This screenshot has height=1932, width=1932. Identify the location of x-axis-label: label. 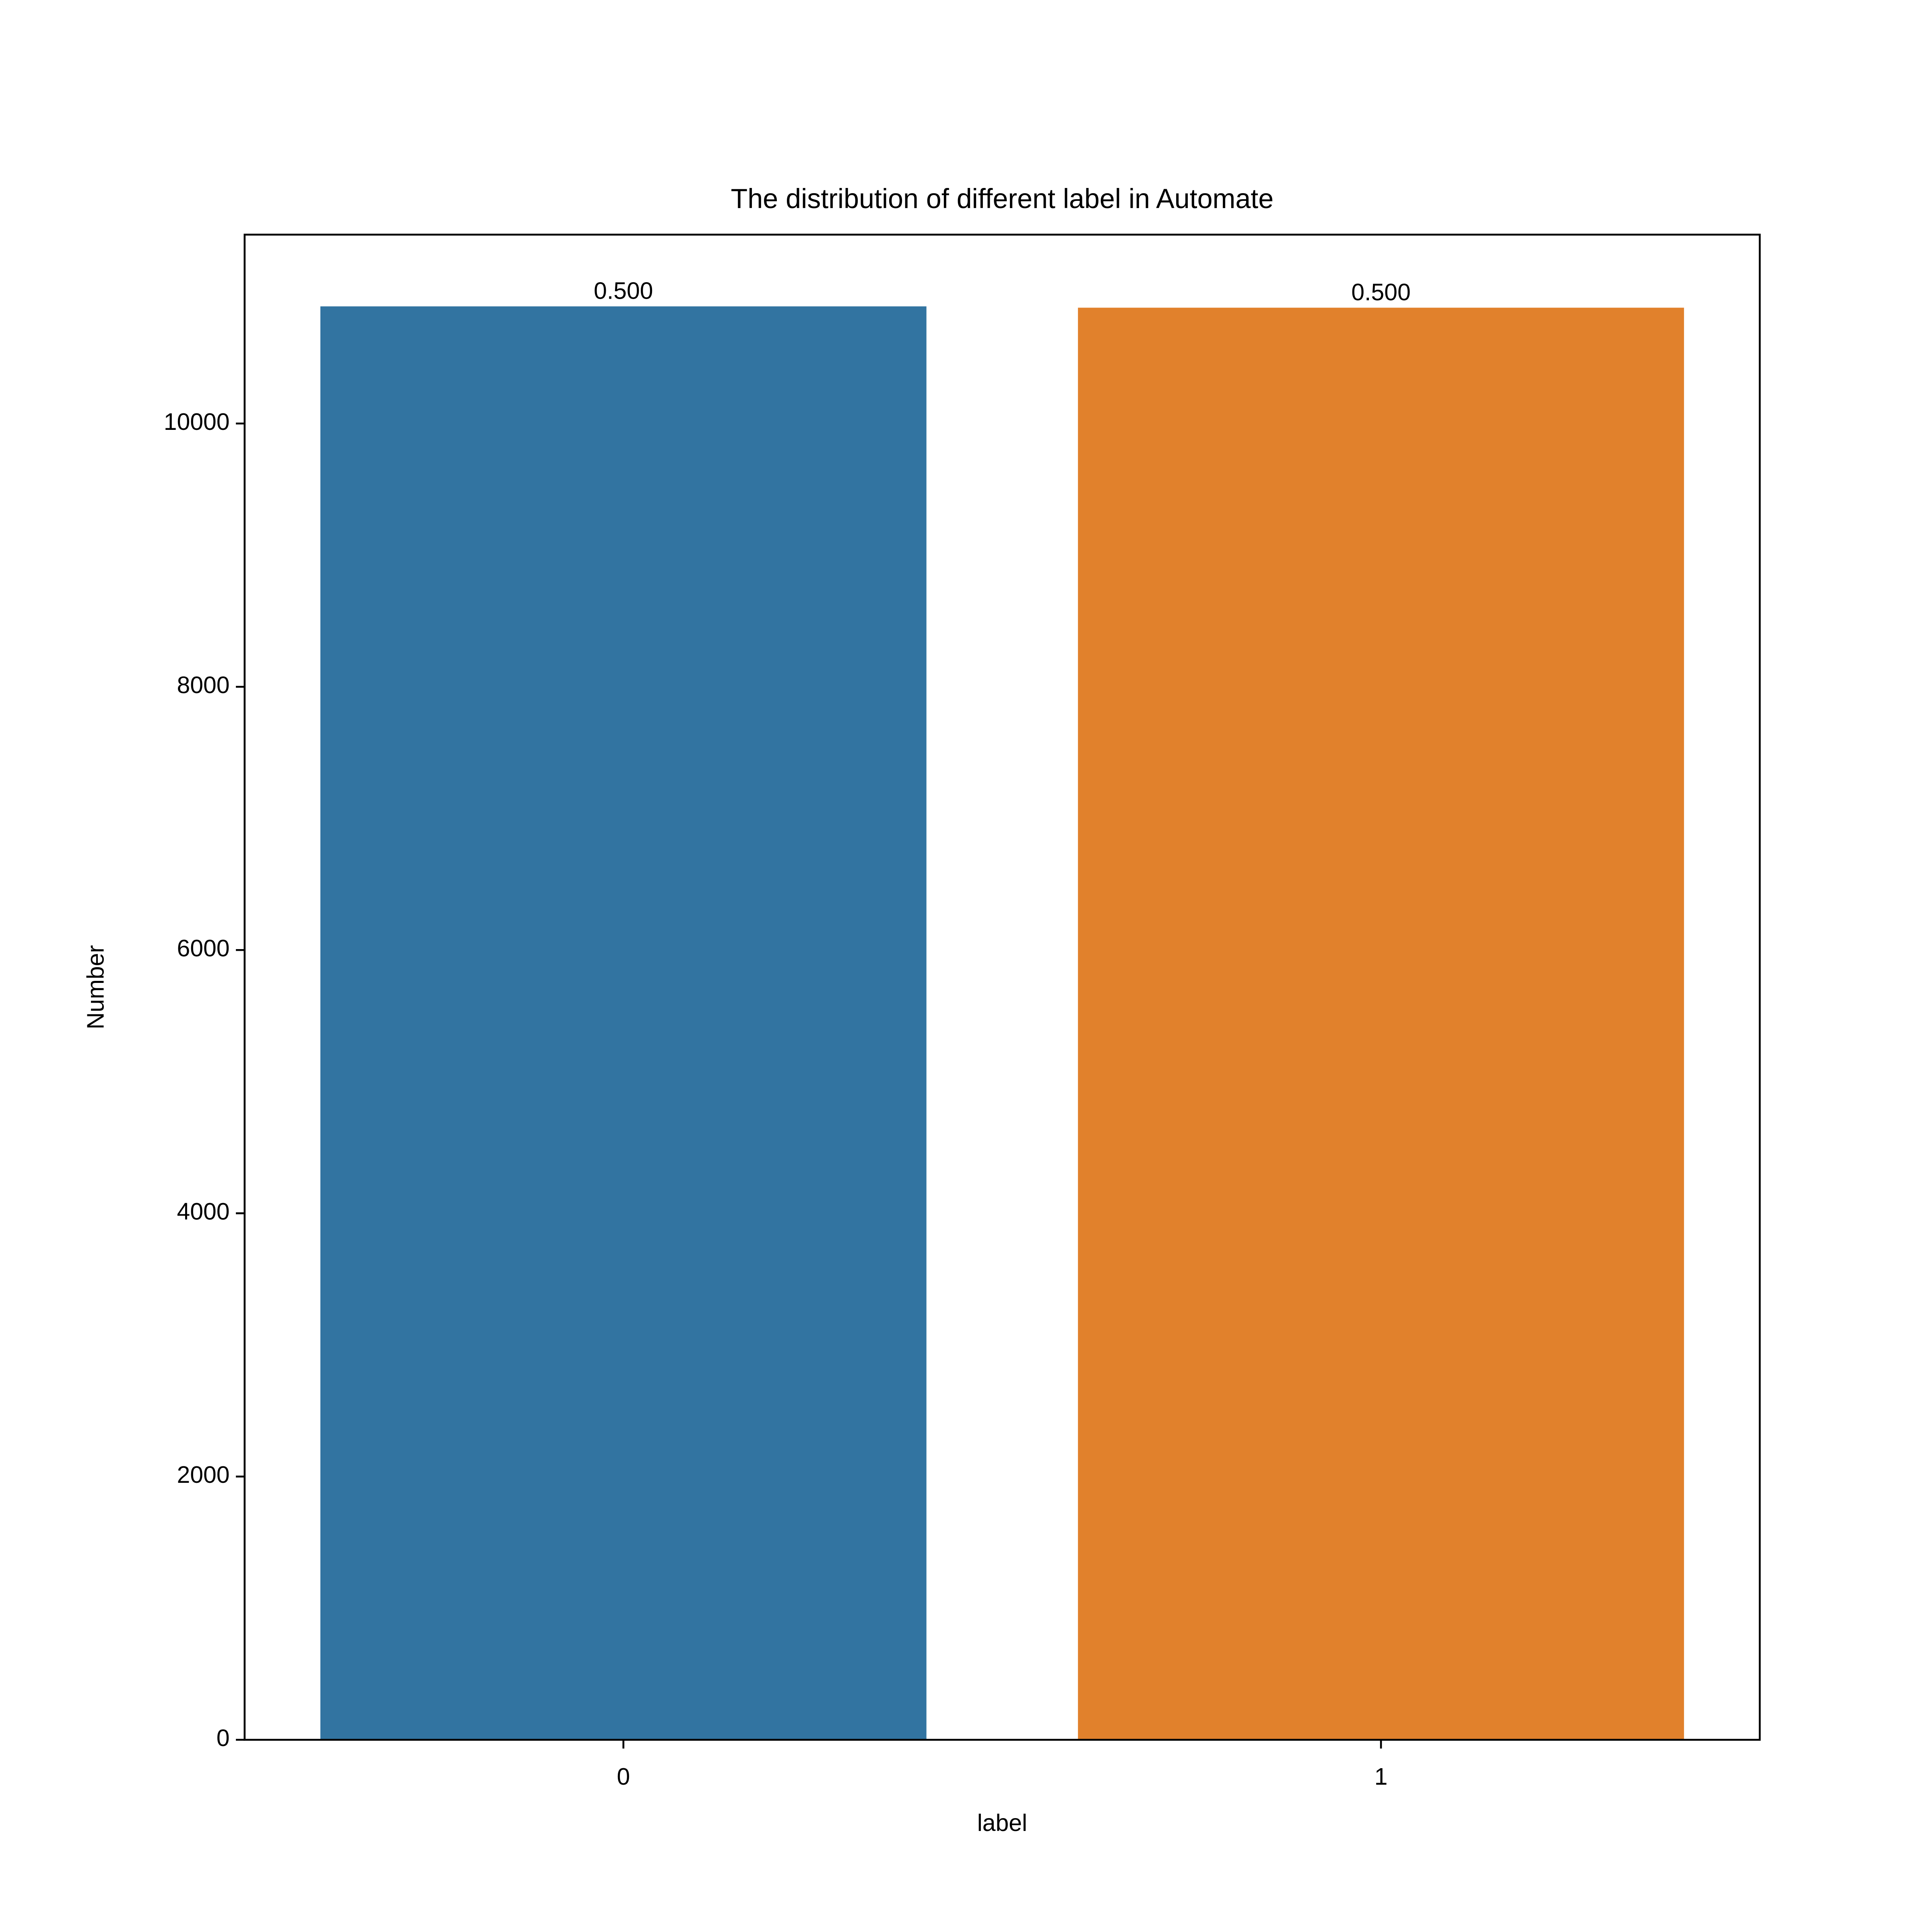
(1002, 1823).